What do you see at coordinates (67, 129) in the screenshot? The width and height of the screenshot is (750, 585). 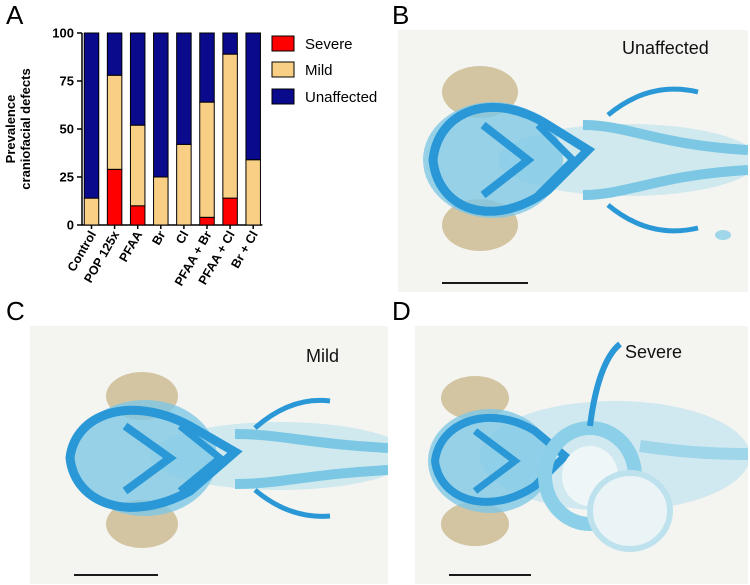 I see `y-tick-label: 50` at bounding box center [67, 129].